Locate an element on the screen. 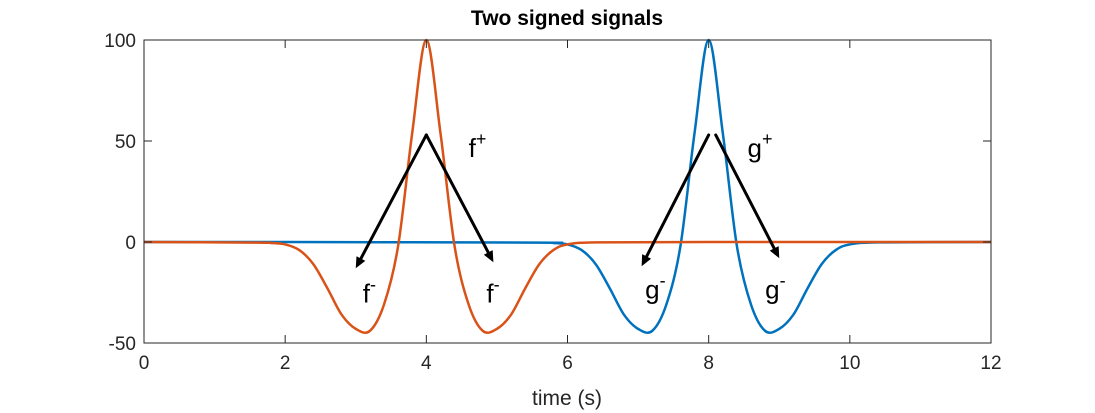  y-tick-label: -50 is located at coordinates (122, 344).